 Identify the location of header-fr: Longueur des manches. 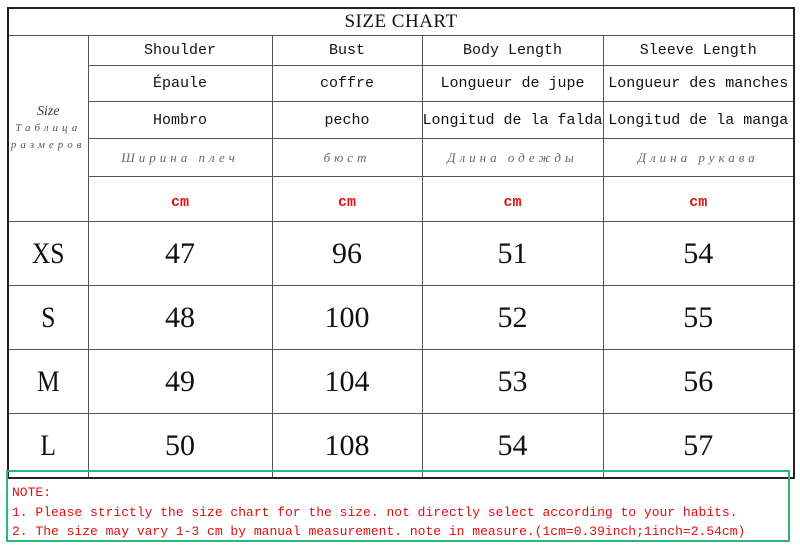
(698, 83).